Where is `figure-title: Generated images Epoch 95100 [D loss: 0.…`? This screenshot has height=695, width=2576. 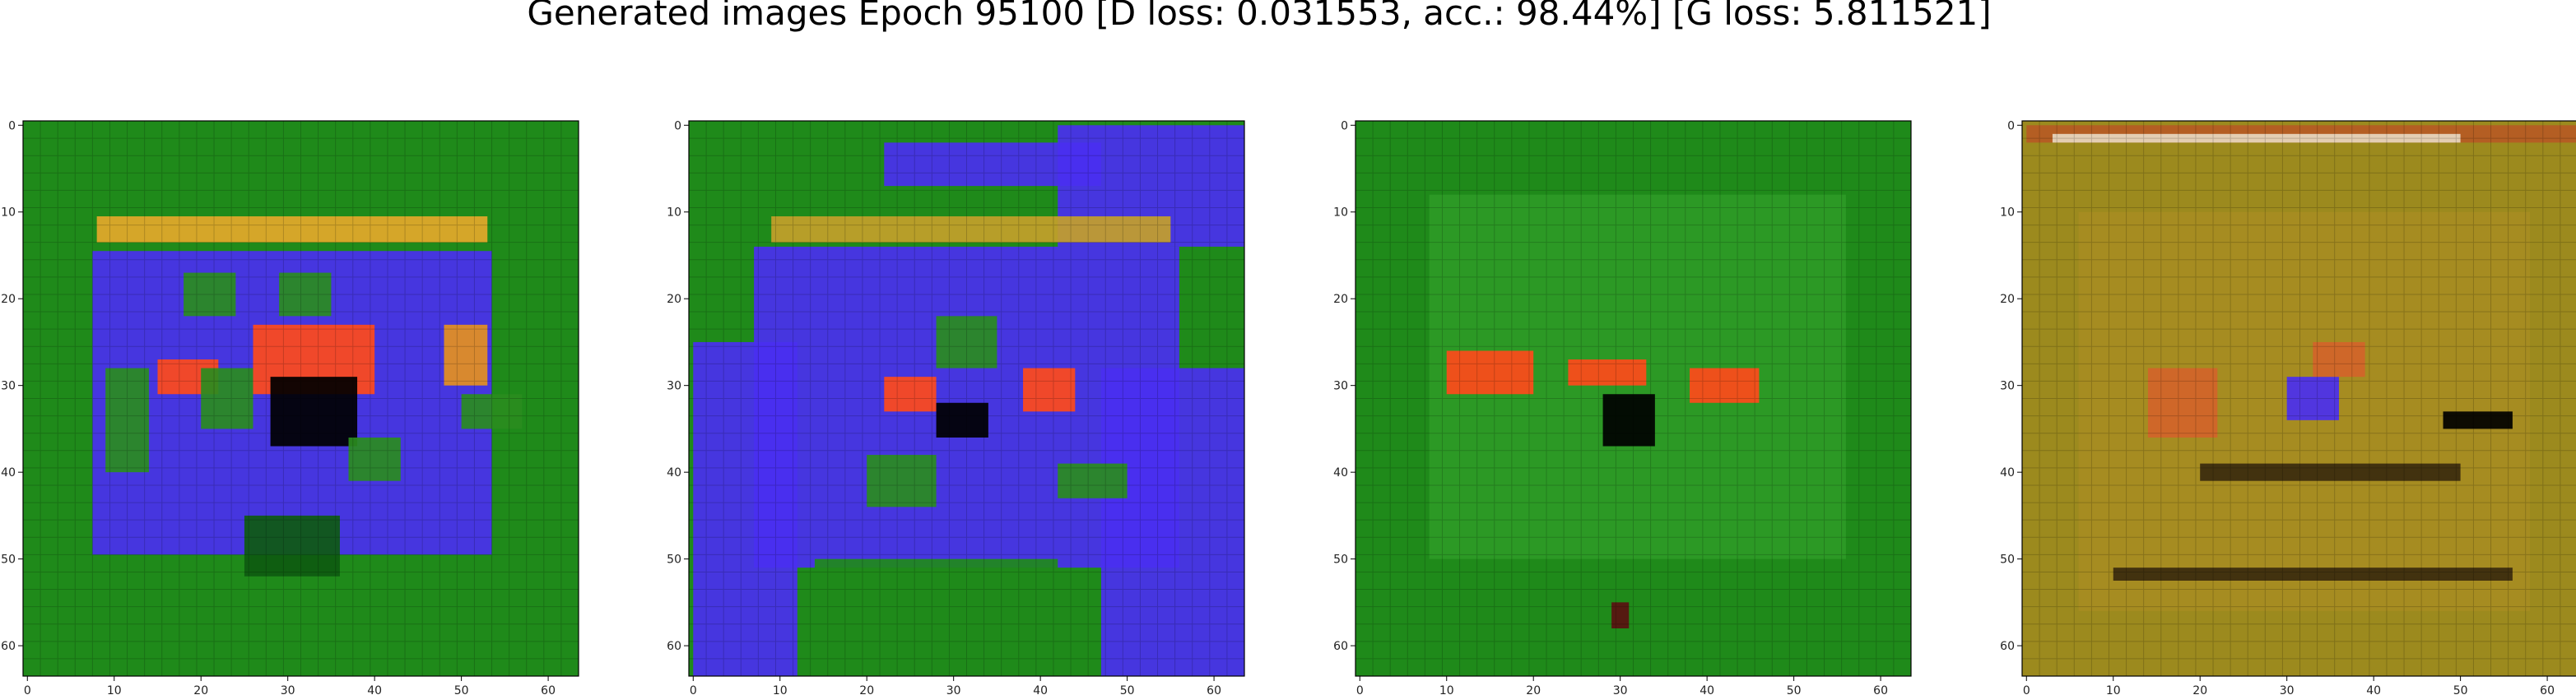
figure-title: Generated images Epoch 95100 [D loss: 0.… is located at coordinates (1259, 16).